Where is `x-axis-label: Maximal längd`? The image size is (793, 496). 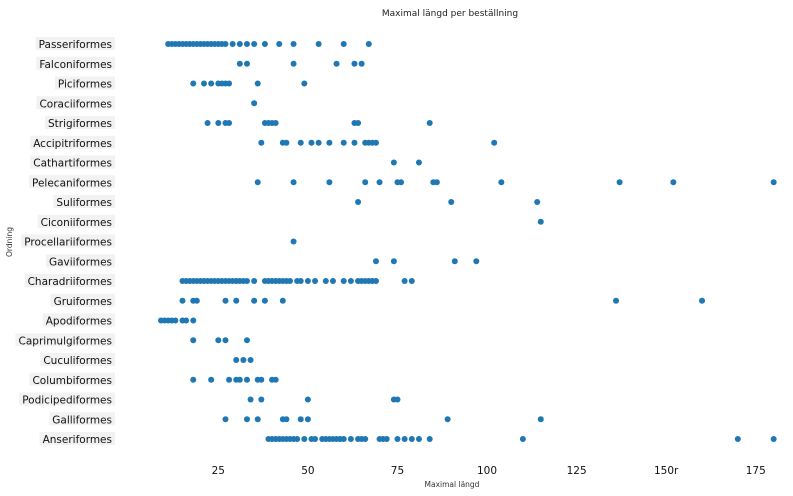
x-axis-label: Maximal längd is located at coordinates (452, 484).